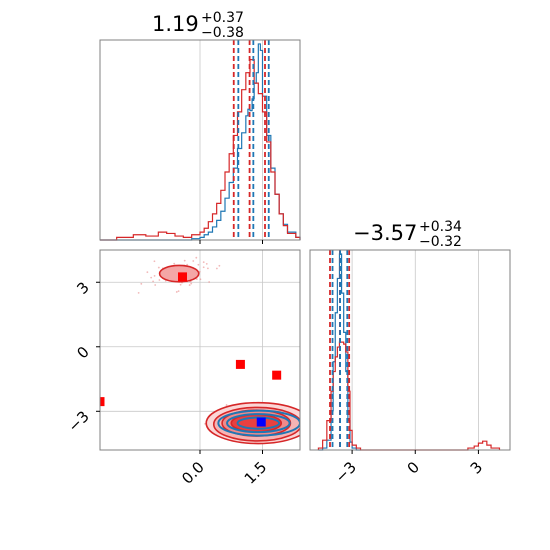  Describe the element at coordinates (222, 18) in the screenshot. I see `title-param-1-plus: +0.37` at that location.